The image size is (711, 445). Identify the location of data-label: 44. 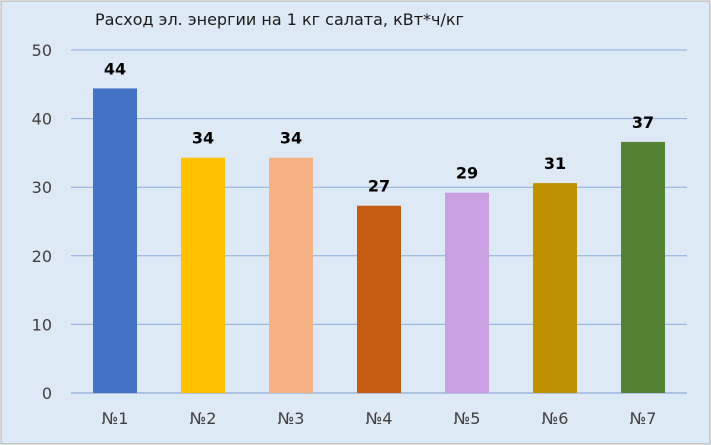
(115, 68).